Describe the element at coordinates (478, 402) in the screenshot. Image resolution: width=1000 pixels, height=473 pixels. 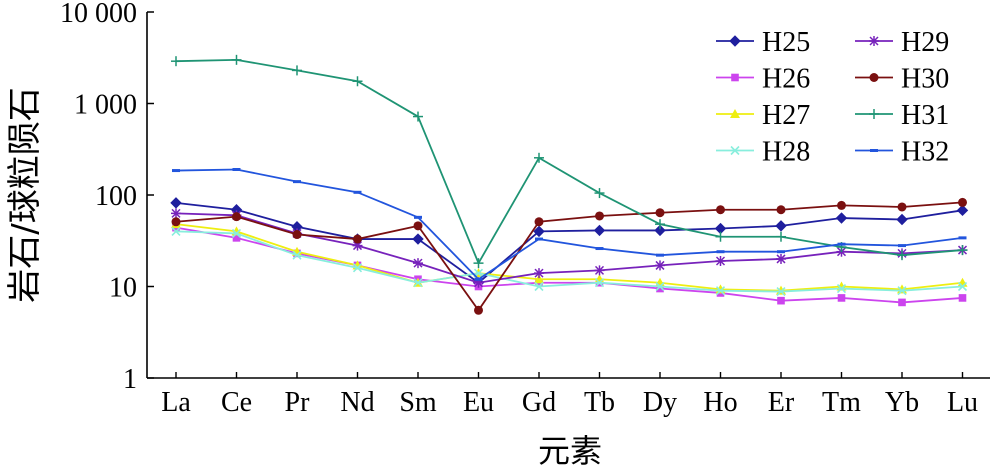
I see `x-tick-label: Eu` at that location.